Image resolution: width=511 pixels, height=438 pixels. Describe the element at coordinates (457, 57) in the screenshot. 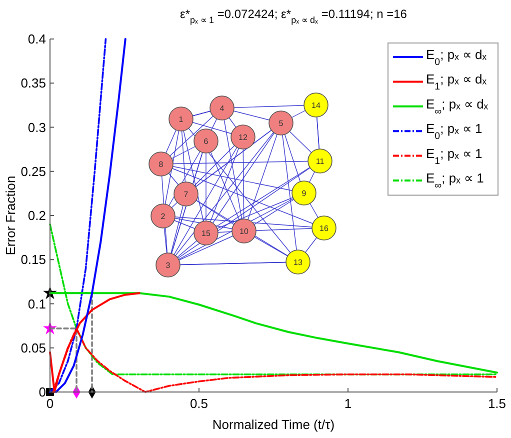

I see `legend-label: E$_{0}$; pₓ ∝ dₓ` at that location.